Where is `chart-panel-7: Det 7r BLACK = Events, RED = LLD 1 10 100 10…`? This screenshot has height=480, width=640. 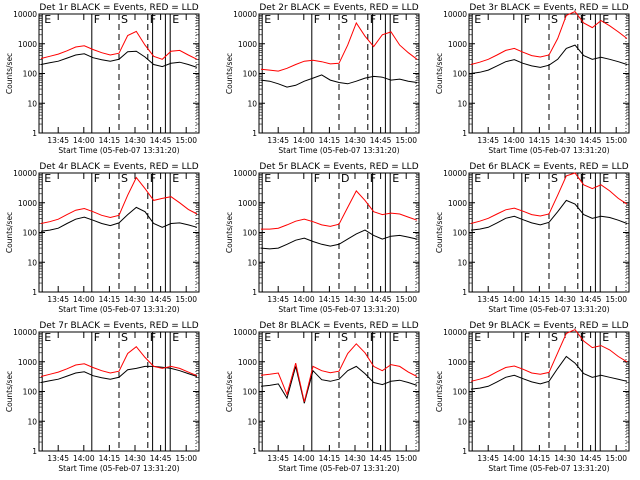
chart-panel-7: Det 7r BLACK = Events, RED = LLD 1 10 100 10… is located at coordinates (102, 397).